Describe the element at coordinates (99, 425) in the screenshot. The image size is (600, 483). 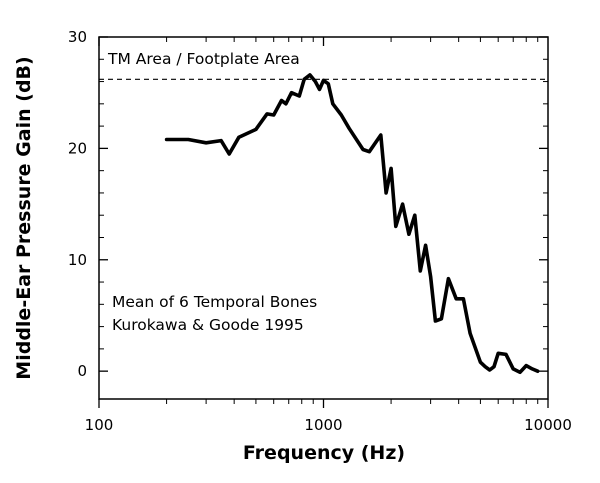
I see `x-tick-label: 100` at that location.